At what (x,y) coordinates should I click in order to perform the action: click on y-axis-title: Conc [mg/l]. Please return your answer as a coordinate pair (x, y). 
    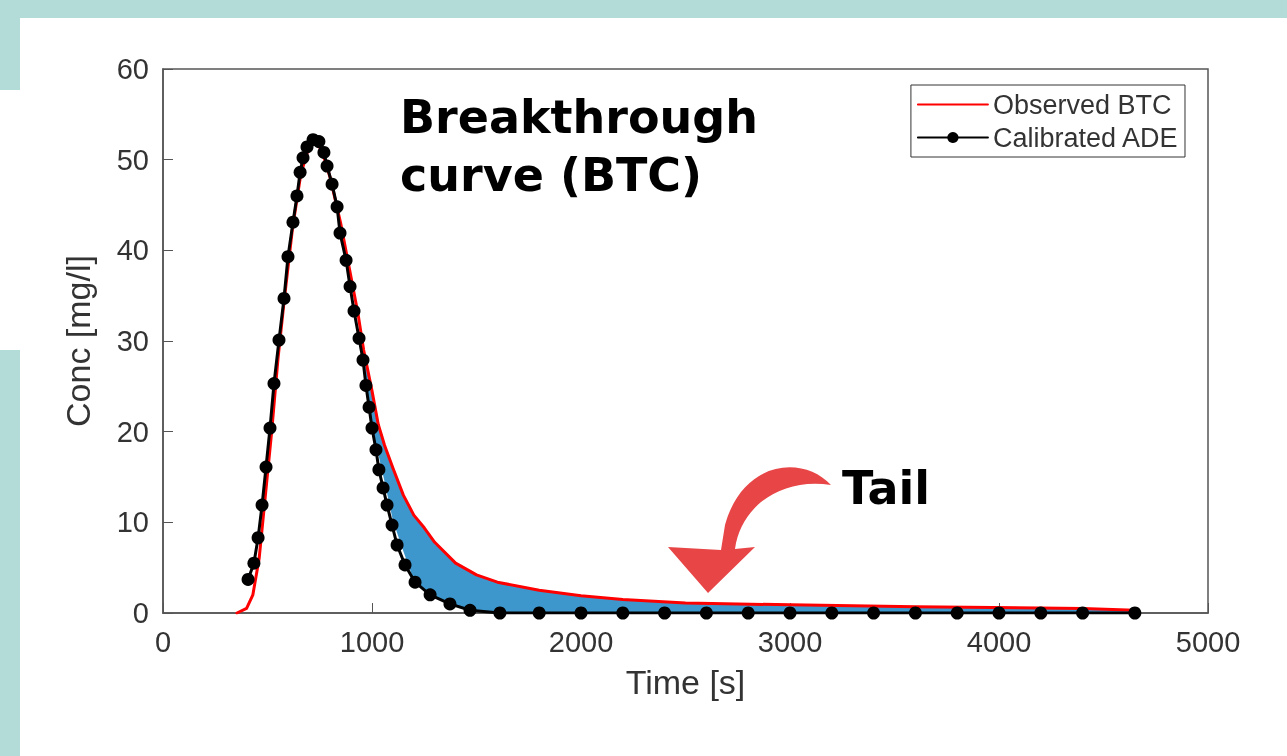
    Looking at the image, I should click on (78, 341).